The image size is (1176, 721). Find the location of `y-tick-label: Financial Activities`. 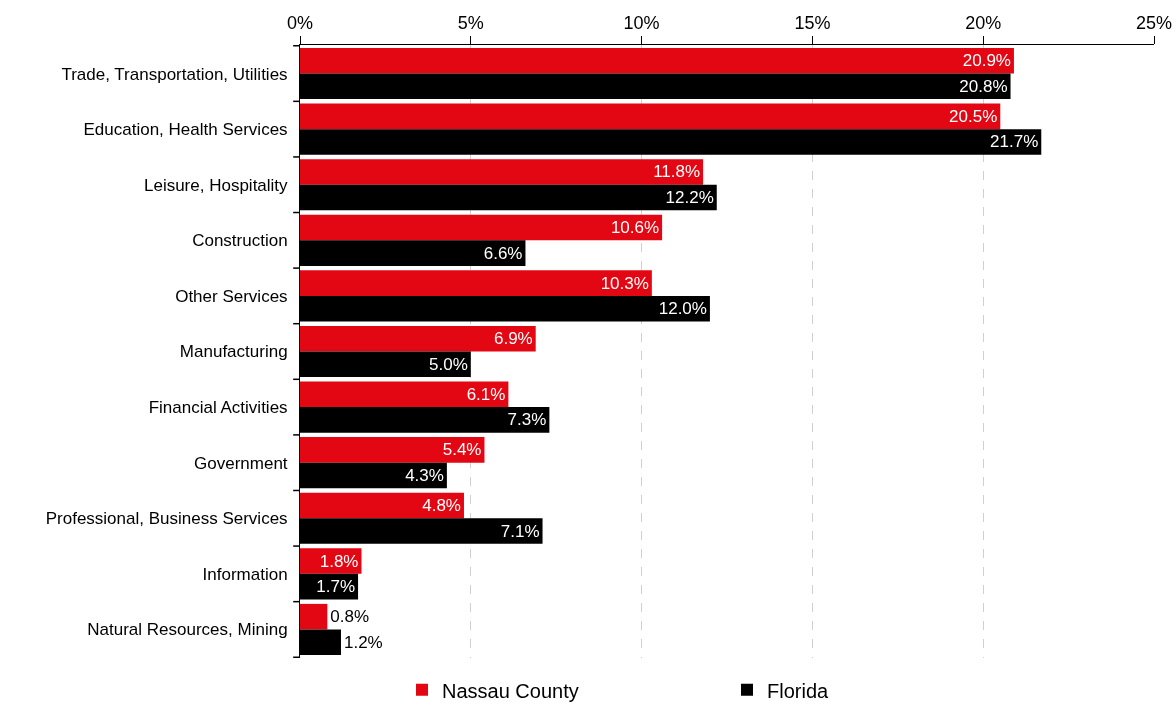

y-tick-label: Financial Activities is located at coordinates (218, 408).